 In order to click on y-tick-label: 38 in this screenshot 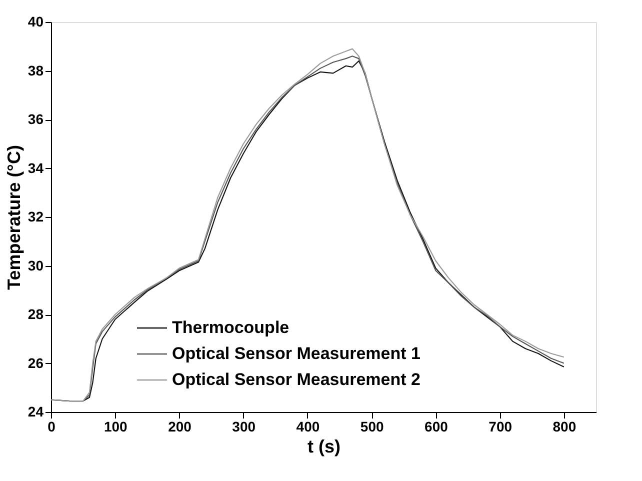, I will do `click(36, 70)`.